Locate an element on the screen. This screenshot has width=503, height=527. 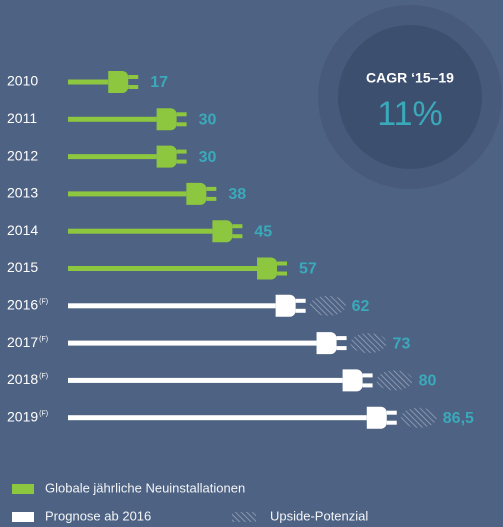
value-label: 38 is located at coordinates (237, 194).